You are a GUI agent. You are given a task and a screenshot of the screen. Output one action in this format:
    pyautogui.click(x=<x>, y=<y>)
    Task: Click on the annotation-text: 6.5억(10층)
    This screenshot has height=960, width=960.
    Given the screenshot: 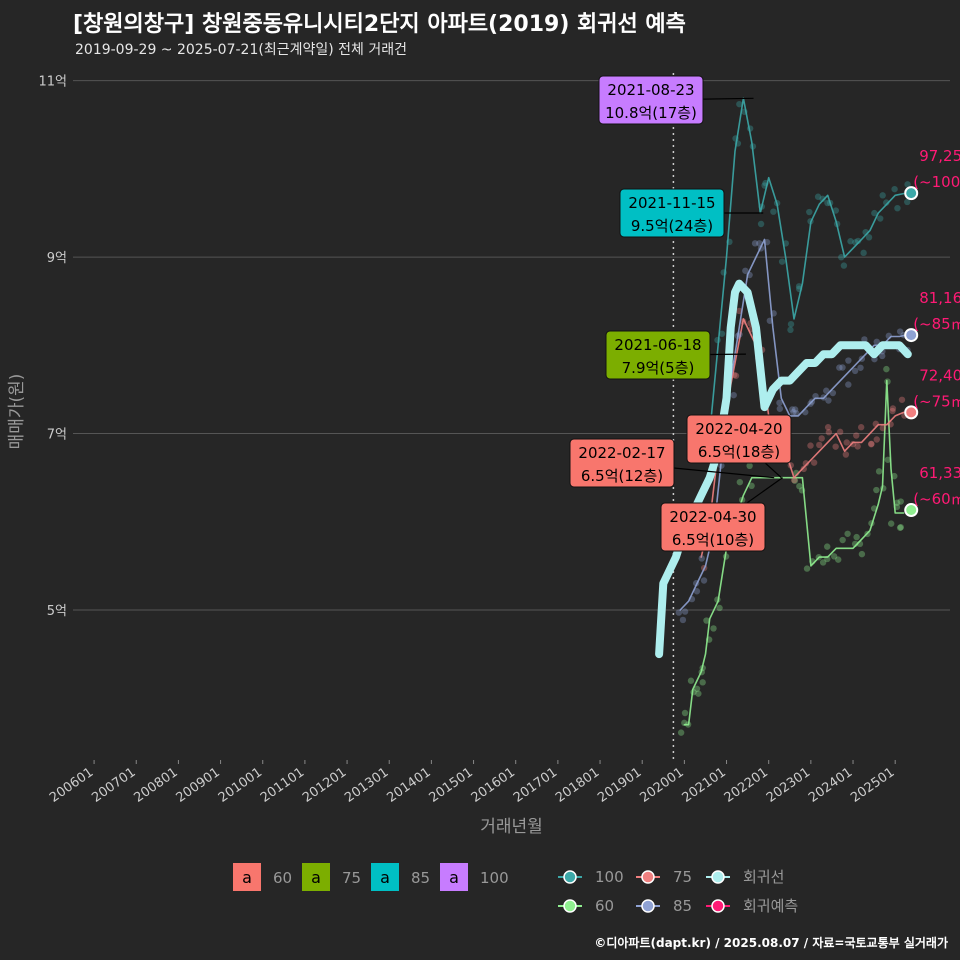 What is the action you would take?
    pyautogui.click(x=713, y=540)
    